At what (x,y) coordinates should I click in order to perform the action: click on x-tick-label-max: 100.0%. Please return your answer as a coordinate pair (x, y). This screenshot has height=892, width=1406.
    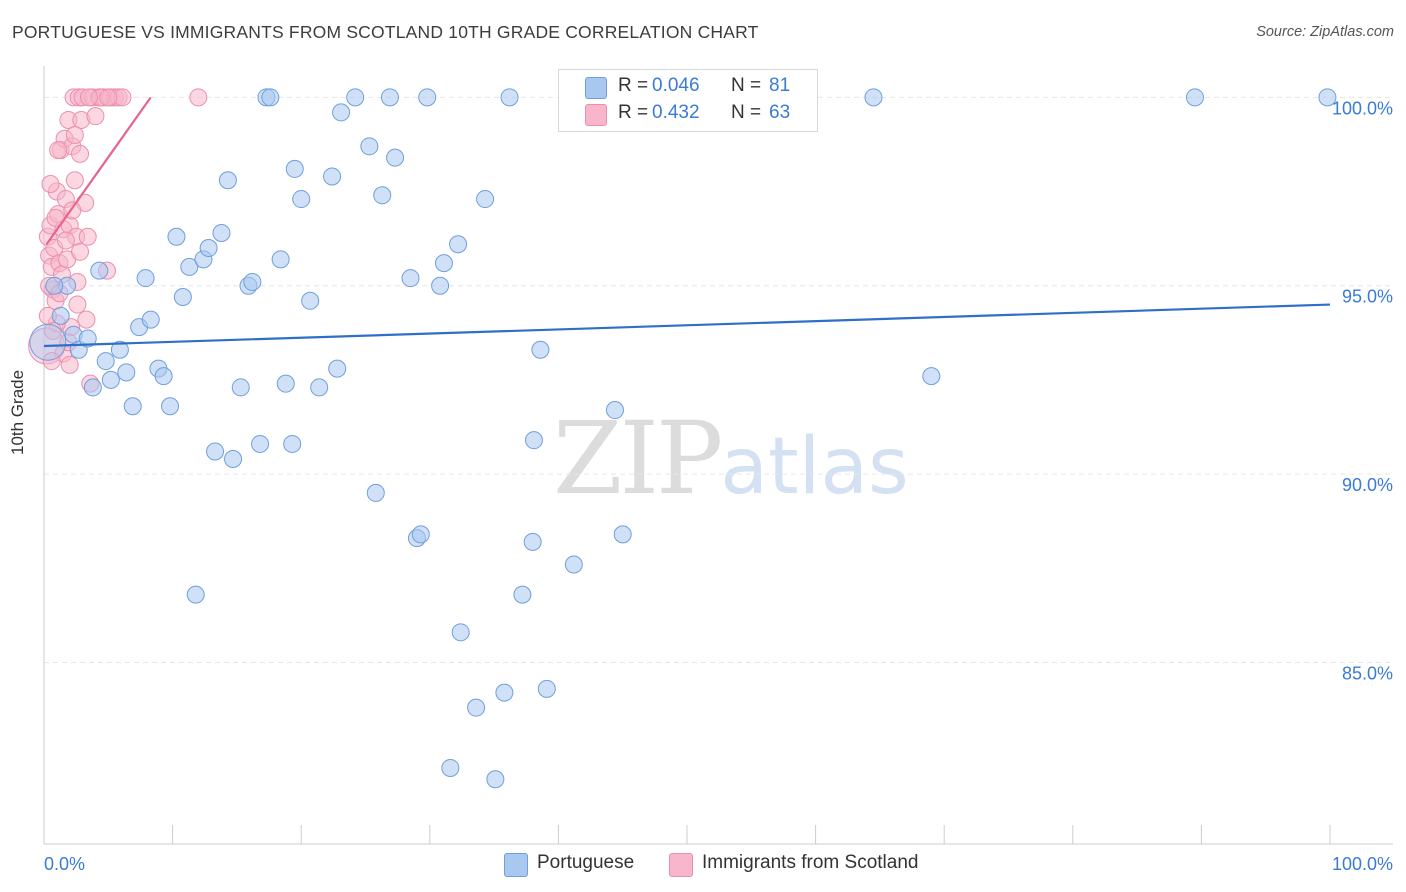
    Looking at the image, I should click on (1362, 864).